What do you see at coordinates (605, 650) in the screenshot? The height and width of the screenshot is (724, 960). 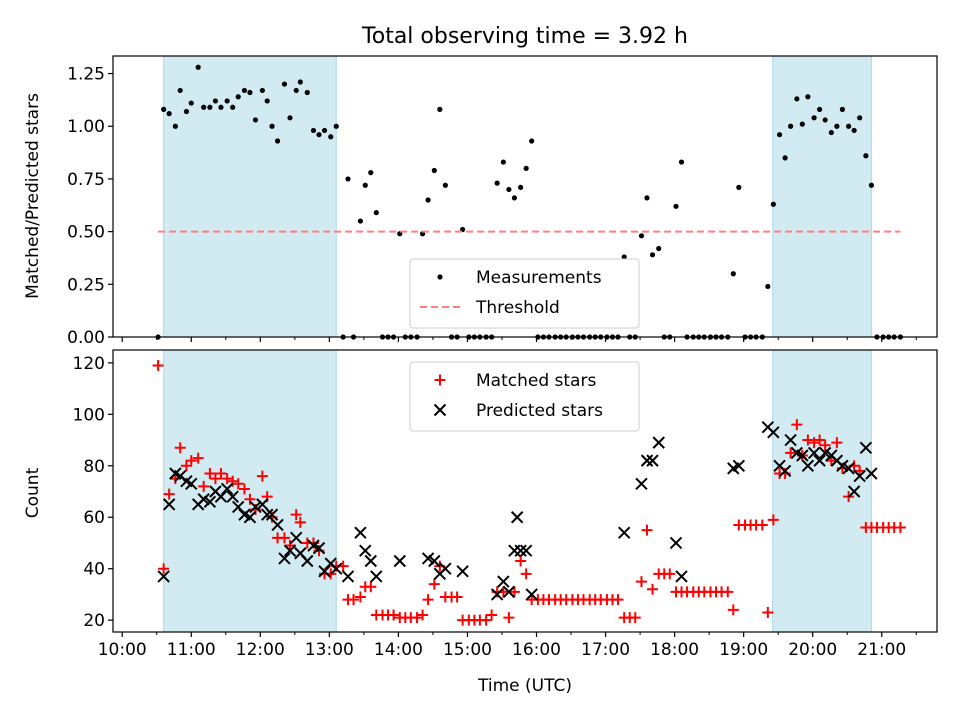 I see `x-tick-label: 17:00` at bounding box center [605, 650].